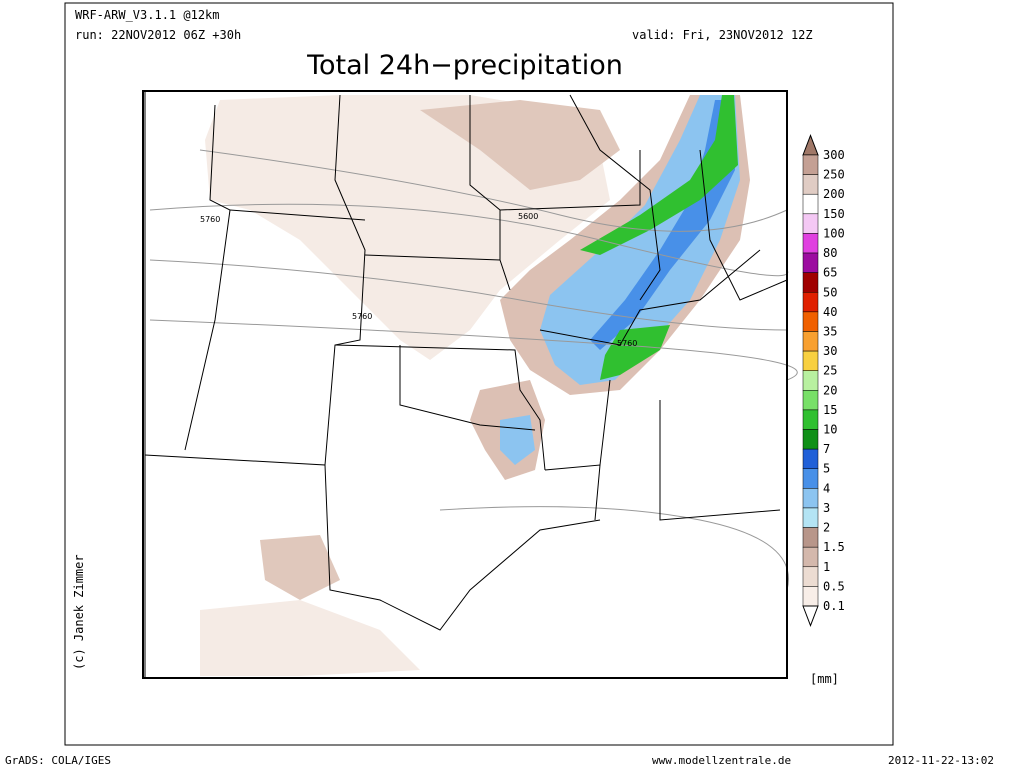 This screenshot has width=1024, height=772. I want to click on colorbar-label: 100, so click(834, 233).